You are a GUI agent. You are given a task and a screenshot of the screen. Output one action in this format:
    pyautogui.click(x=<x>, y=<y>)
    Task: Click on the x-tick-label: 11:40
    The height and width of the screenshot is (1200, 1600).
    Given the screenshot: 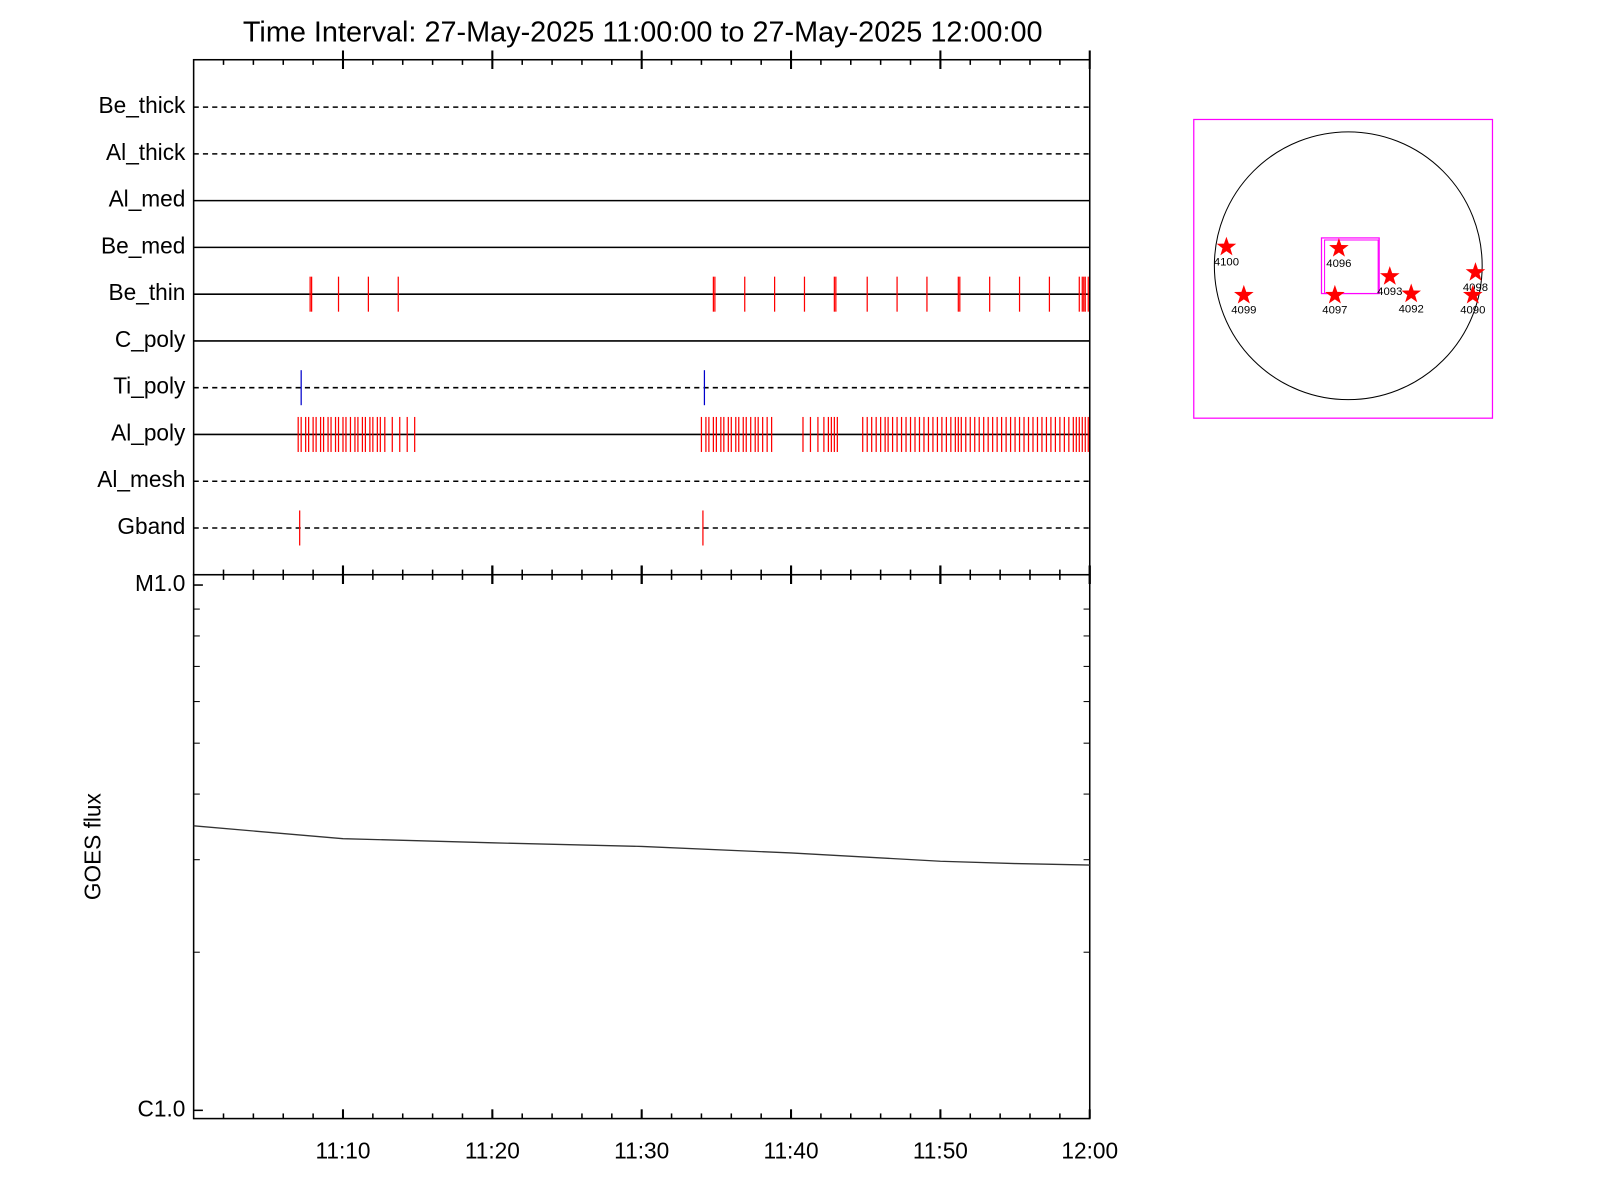 What is the action you would take?
    pyautogui.click(x=791, y=1151)
    